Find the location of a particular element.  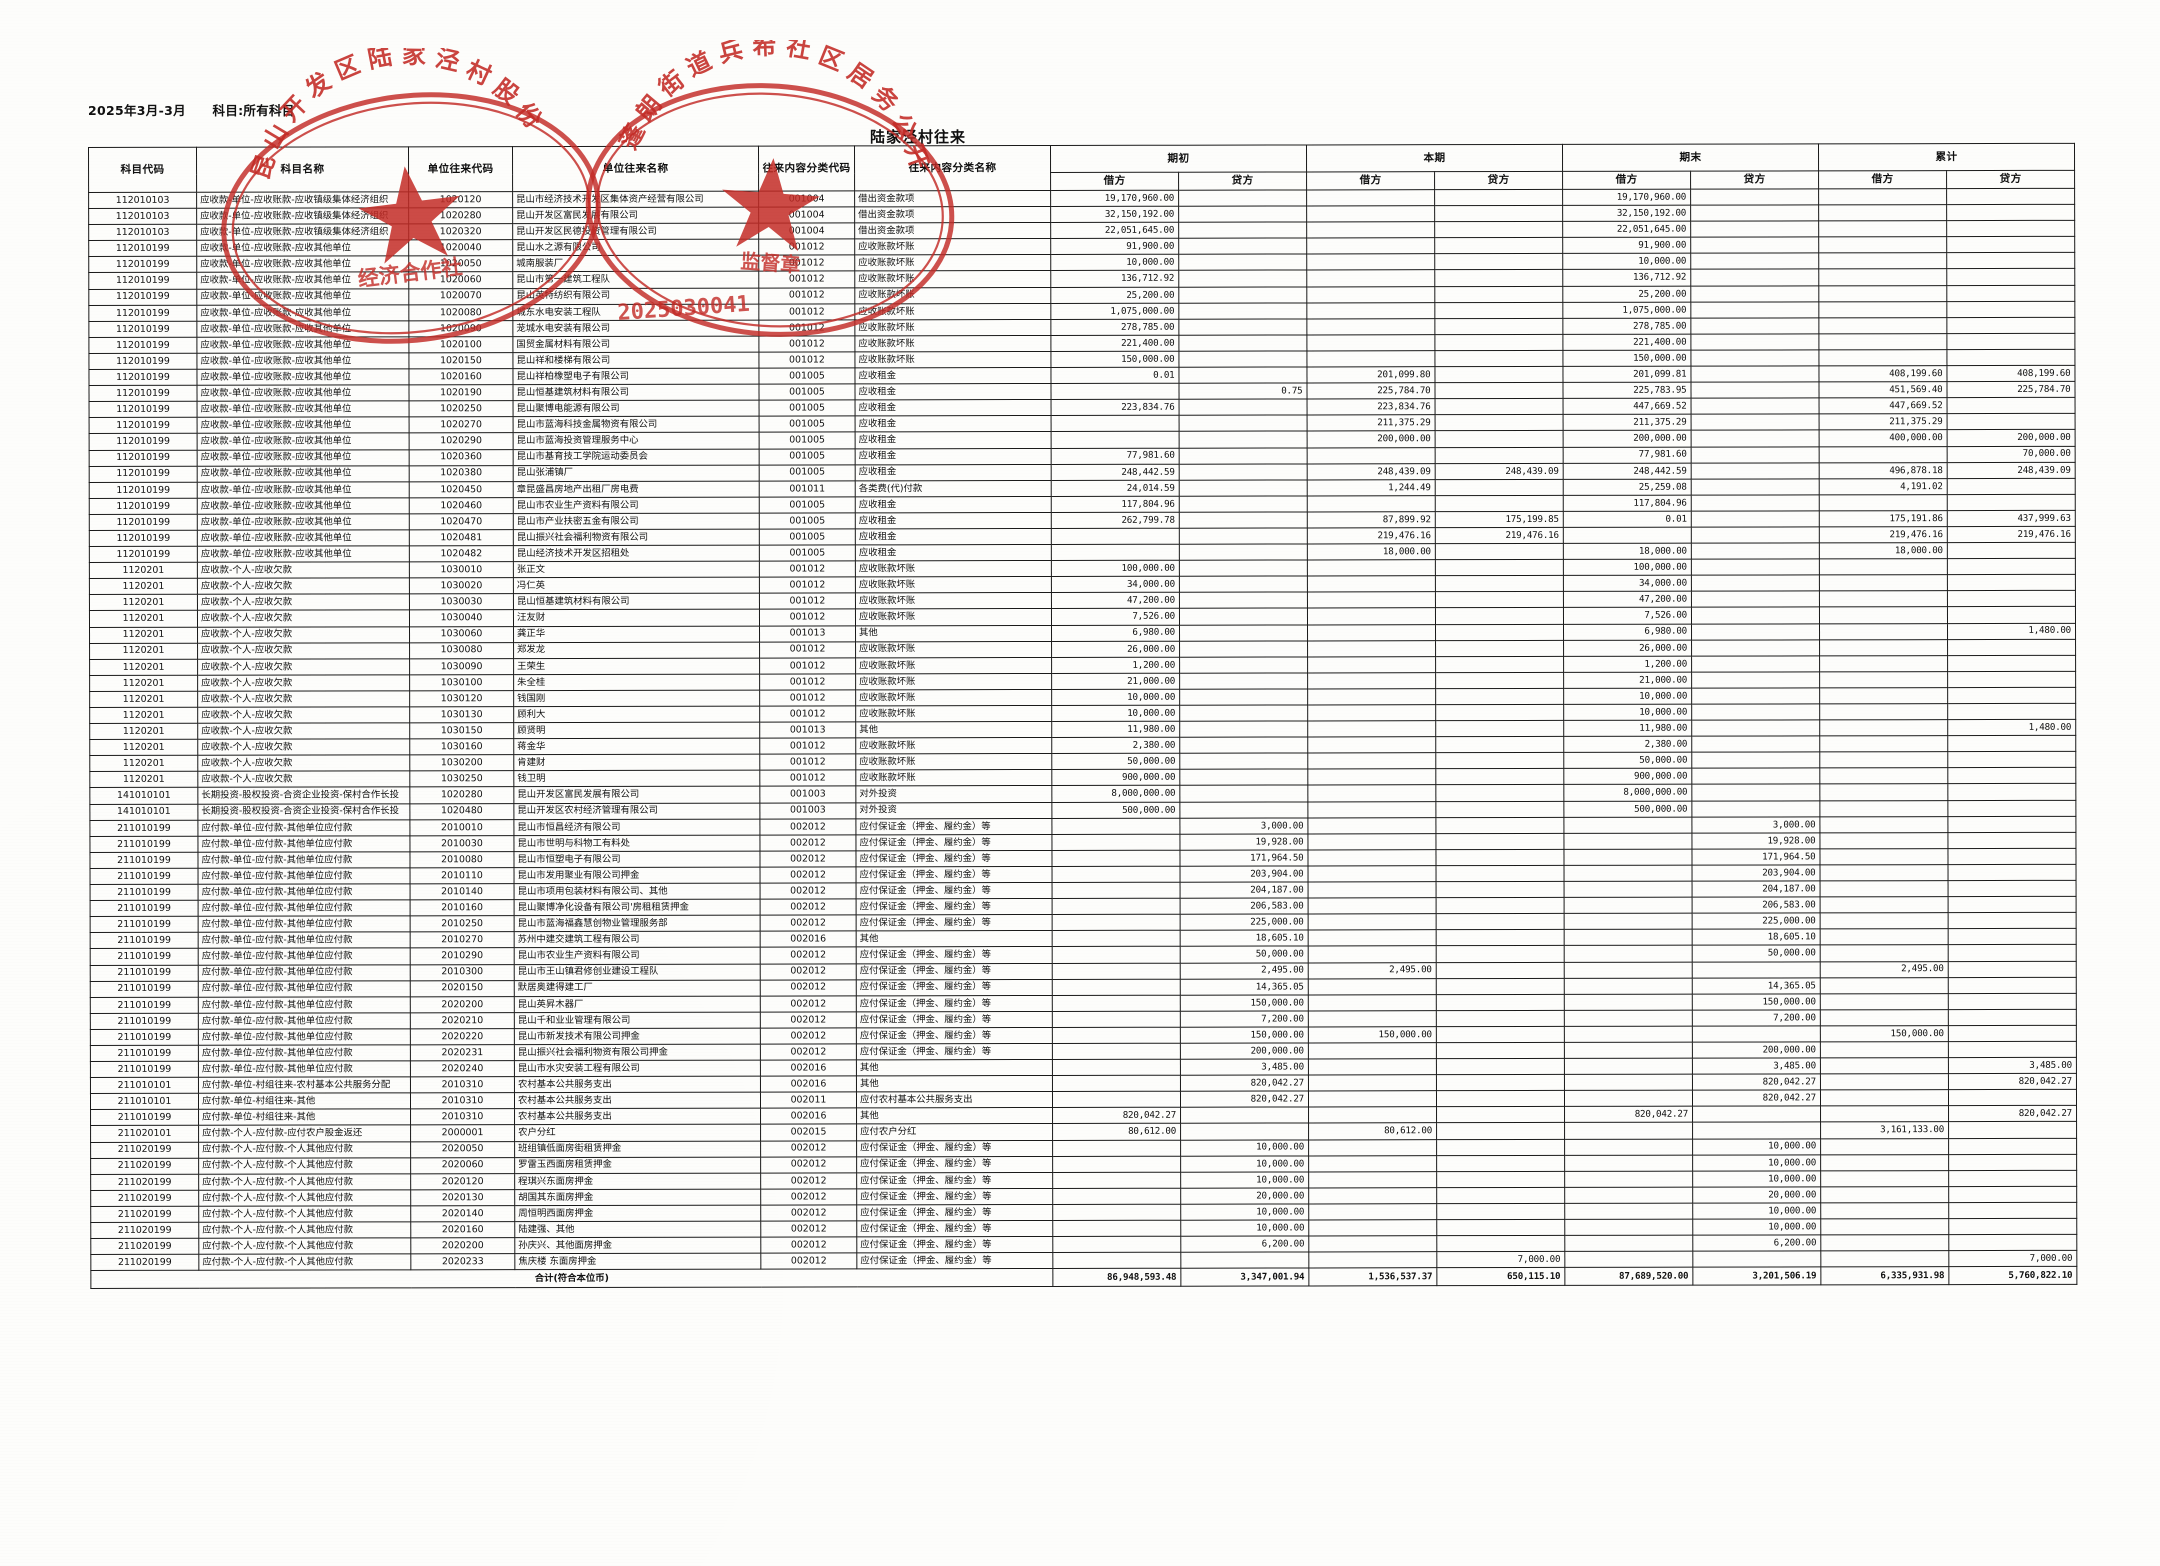

cell-unit-name: 昆山市恒塑电子有限公司 is located at coordinates (637, 859).